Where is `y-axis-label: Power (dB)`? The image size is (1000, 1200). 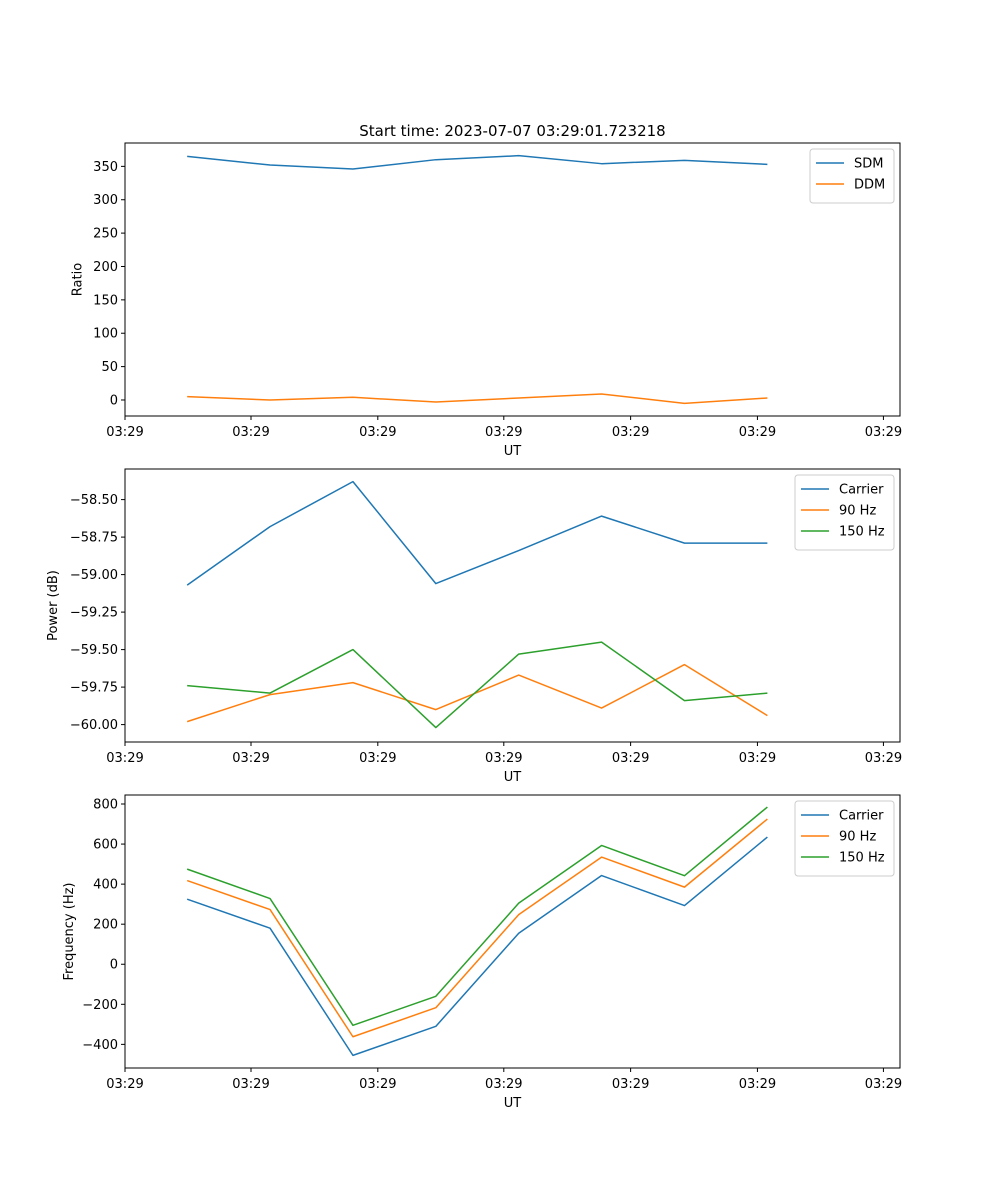 y-axis-label: Power (dB) is located at coordinates (53, 605).